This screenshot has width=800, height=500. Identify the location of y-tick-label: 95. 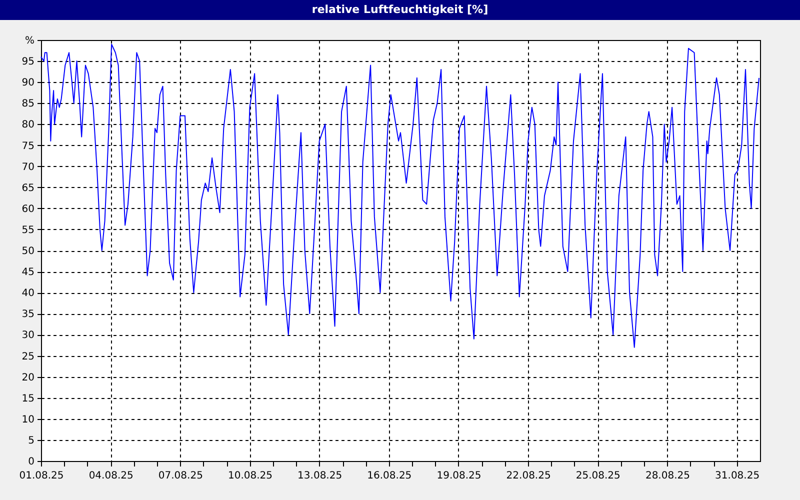
(28, 62).